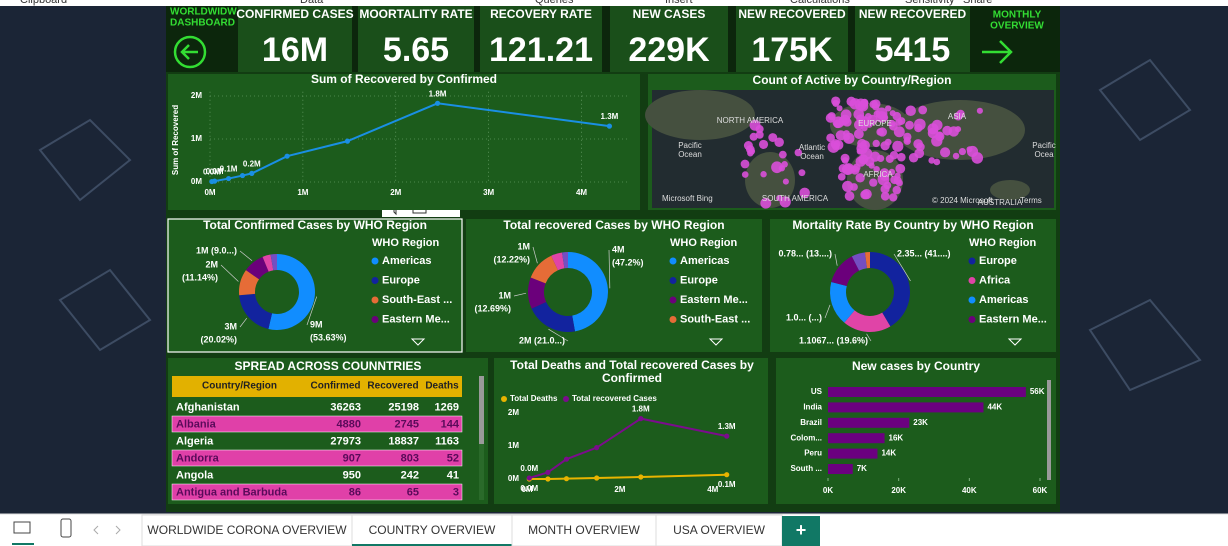 This screenshot has width=1228, height=546. I want to click on table-cell: 3, so click(456, 492).